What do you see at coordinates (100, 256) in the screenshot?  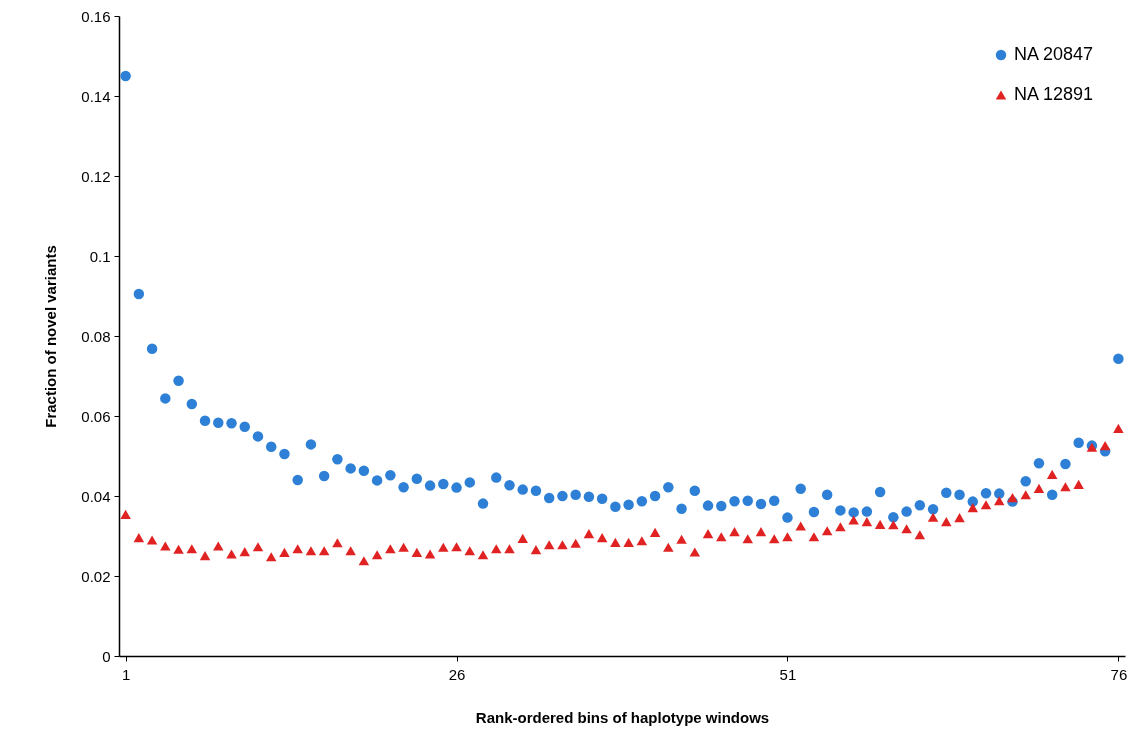 I see `y-tick-label: 0.1` at bounding box center [100, 256].